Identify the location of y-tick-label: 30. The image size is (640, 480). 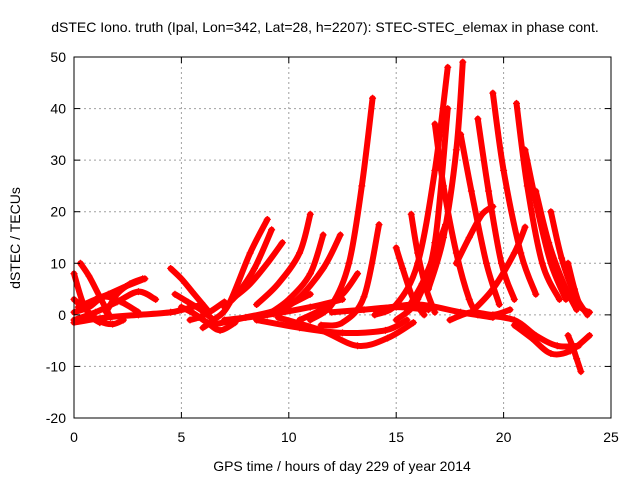
(58, 160).